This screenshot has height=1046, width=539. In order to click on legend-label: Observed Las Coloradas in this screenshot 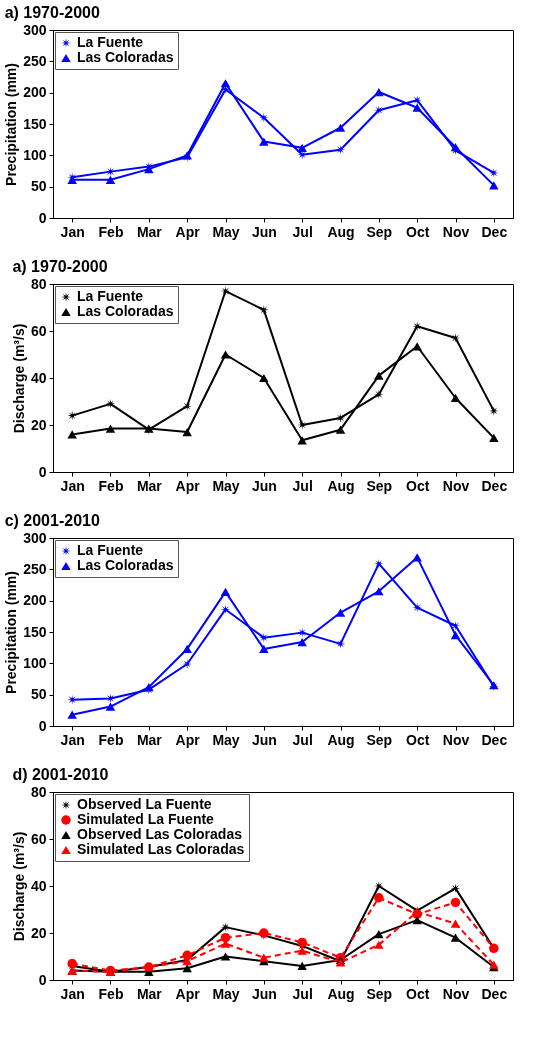, I will do `click(160, 834)`.